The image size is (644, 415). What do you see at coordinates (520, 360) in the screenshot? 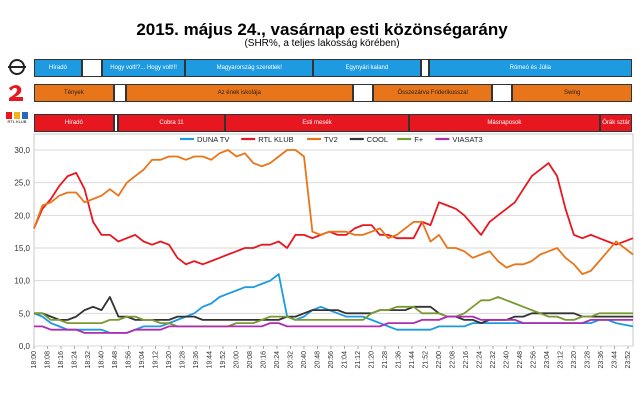
I see `x-tick-label: 22:48` at bounding box center [520, 360].